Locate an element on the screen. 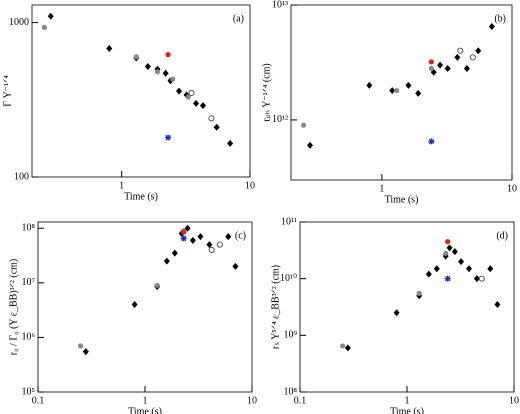 Image resolution: width=520 pixels, height=414 pixels. y-tick-label: 10⁹ is located at coordinates (291, 335).